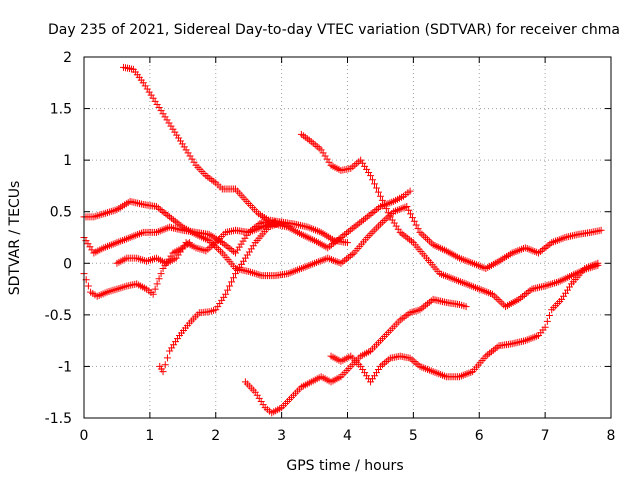  I want to click on x-tick-label: 2, so click(215, 436).